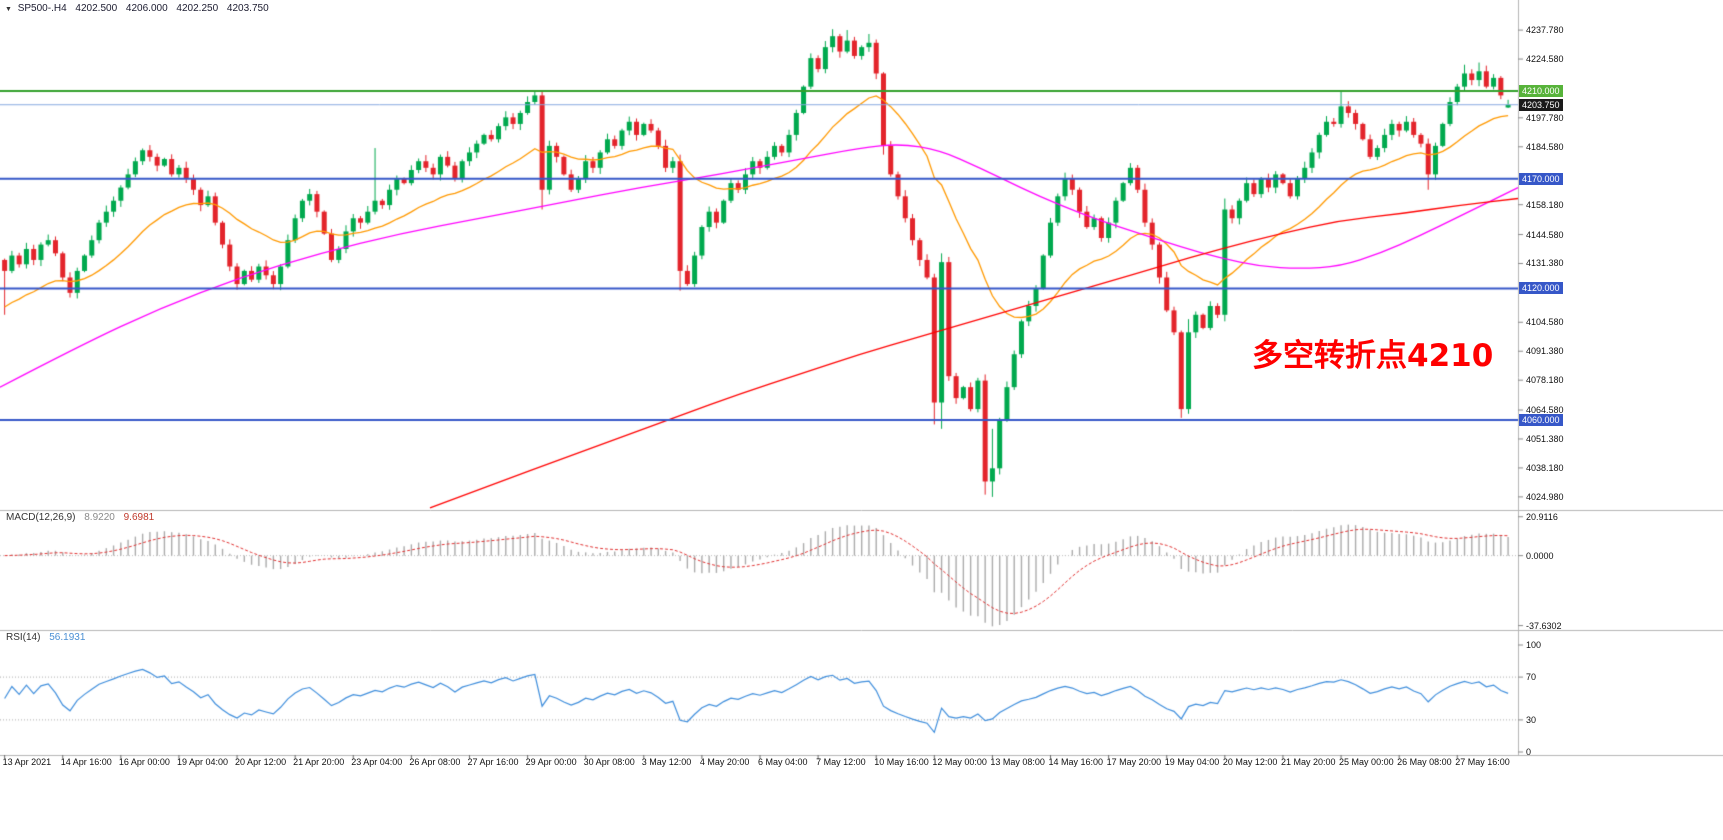  What do you see at coordinates (1541, 91) in the screenshot?
I see `price-tag-4210: 4210.000` at bounding box center [1541, 91].